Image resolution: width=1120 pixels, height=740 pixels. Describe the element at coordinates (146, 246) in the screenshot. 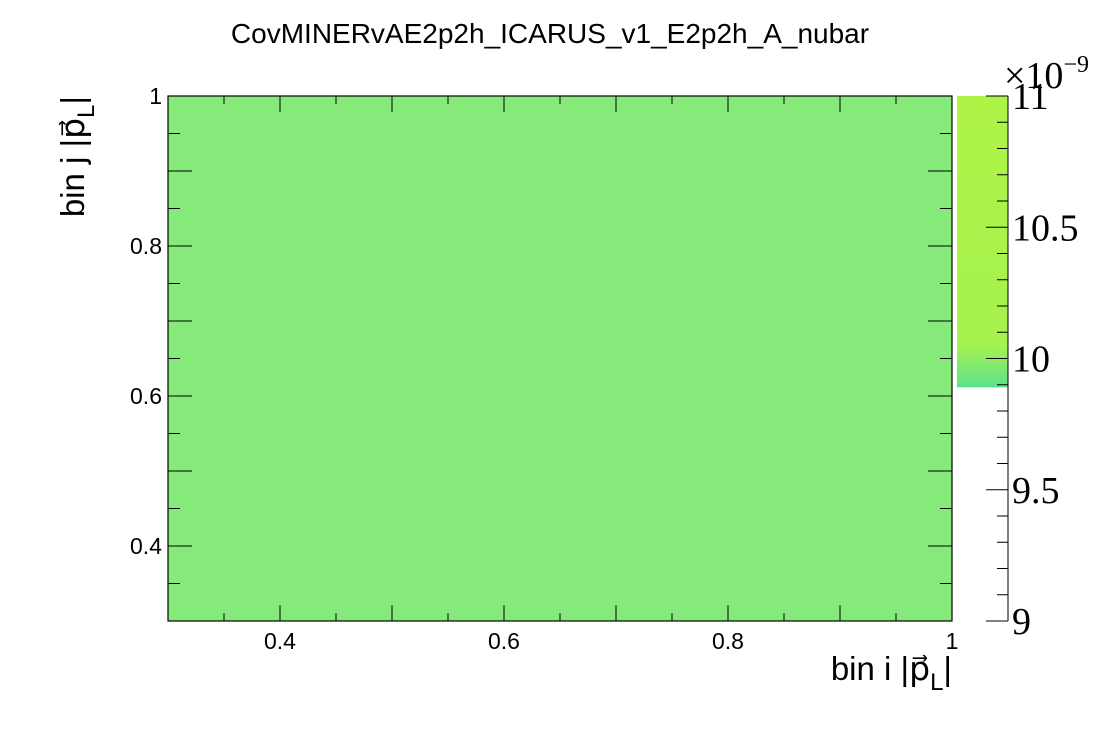

I see `y-tick-label: 0.8` at that location.